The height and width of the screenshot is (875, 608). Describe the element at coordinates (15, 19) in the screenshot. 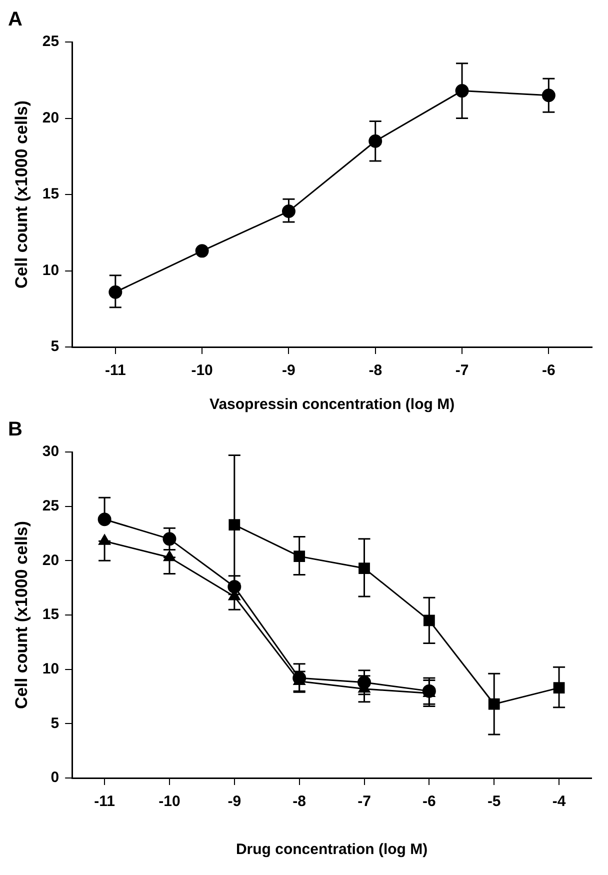

I see `chart-title: A` at that location.